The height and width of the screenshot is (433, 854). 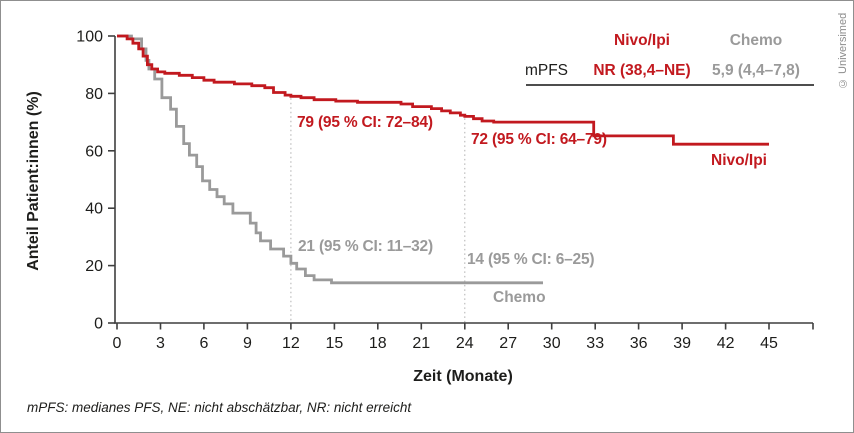 I want to click on x-tick-label-24: 24, so click(x=465, y=343).